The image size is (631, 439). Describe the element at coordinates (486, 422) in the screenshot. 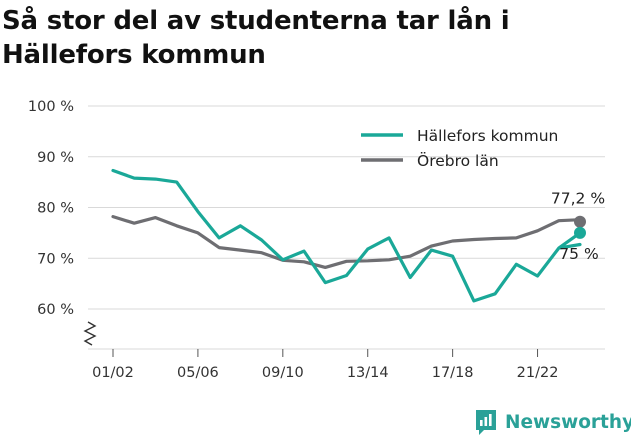

I see `newsworthy-logo-icon` at that location.